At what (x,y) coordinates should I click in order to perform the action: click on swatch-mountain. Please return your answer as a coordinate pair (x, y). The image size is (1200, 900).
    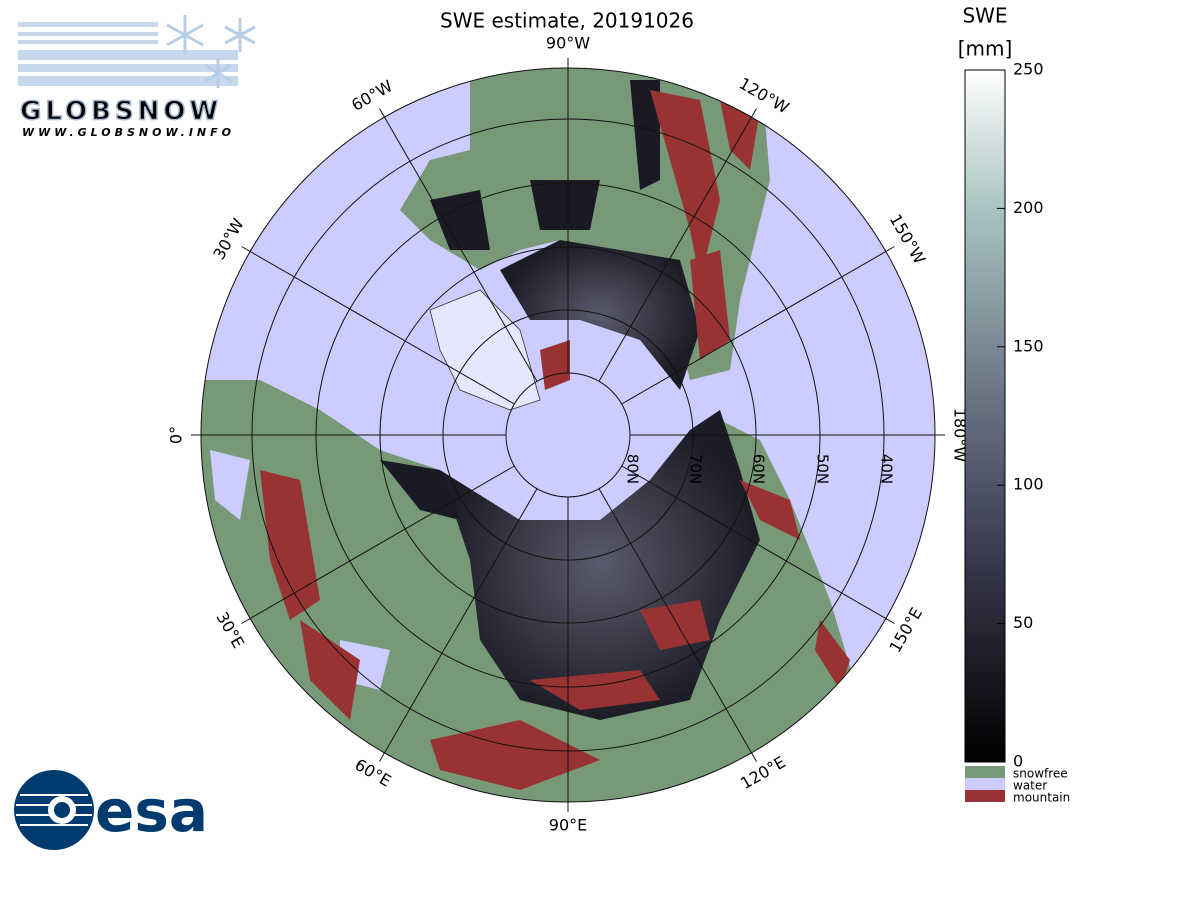
    Looking at the image, I should click on (985, 796).